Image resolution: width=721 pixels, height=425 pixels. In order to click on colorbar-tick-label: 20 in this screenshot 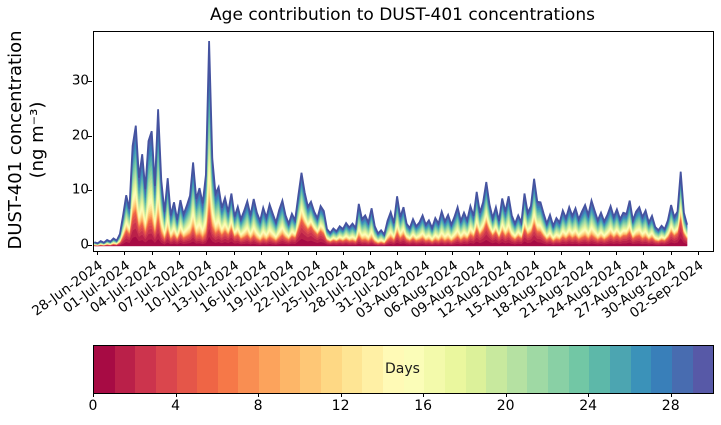, I will do `click(505, 406)`.